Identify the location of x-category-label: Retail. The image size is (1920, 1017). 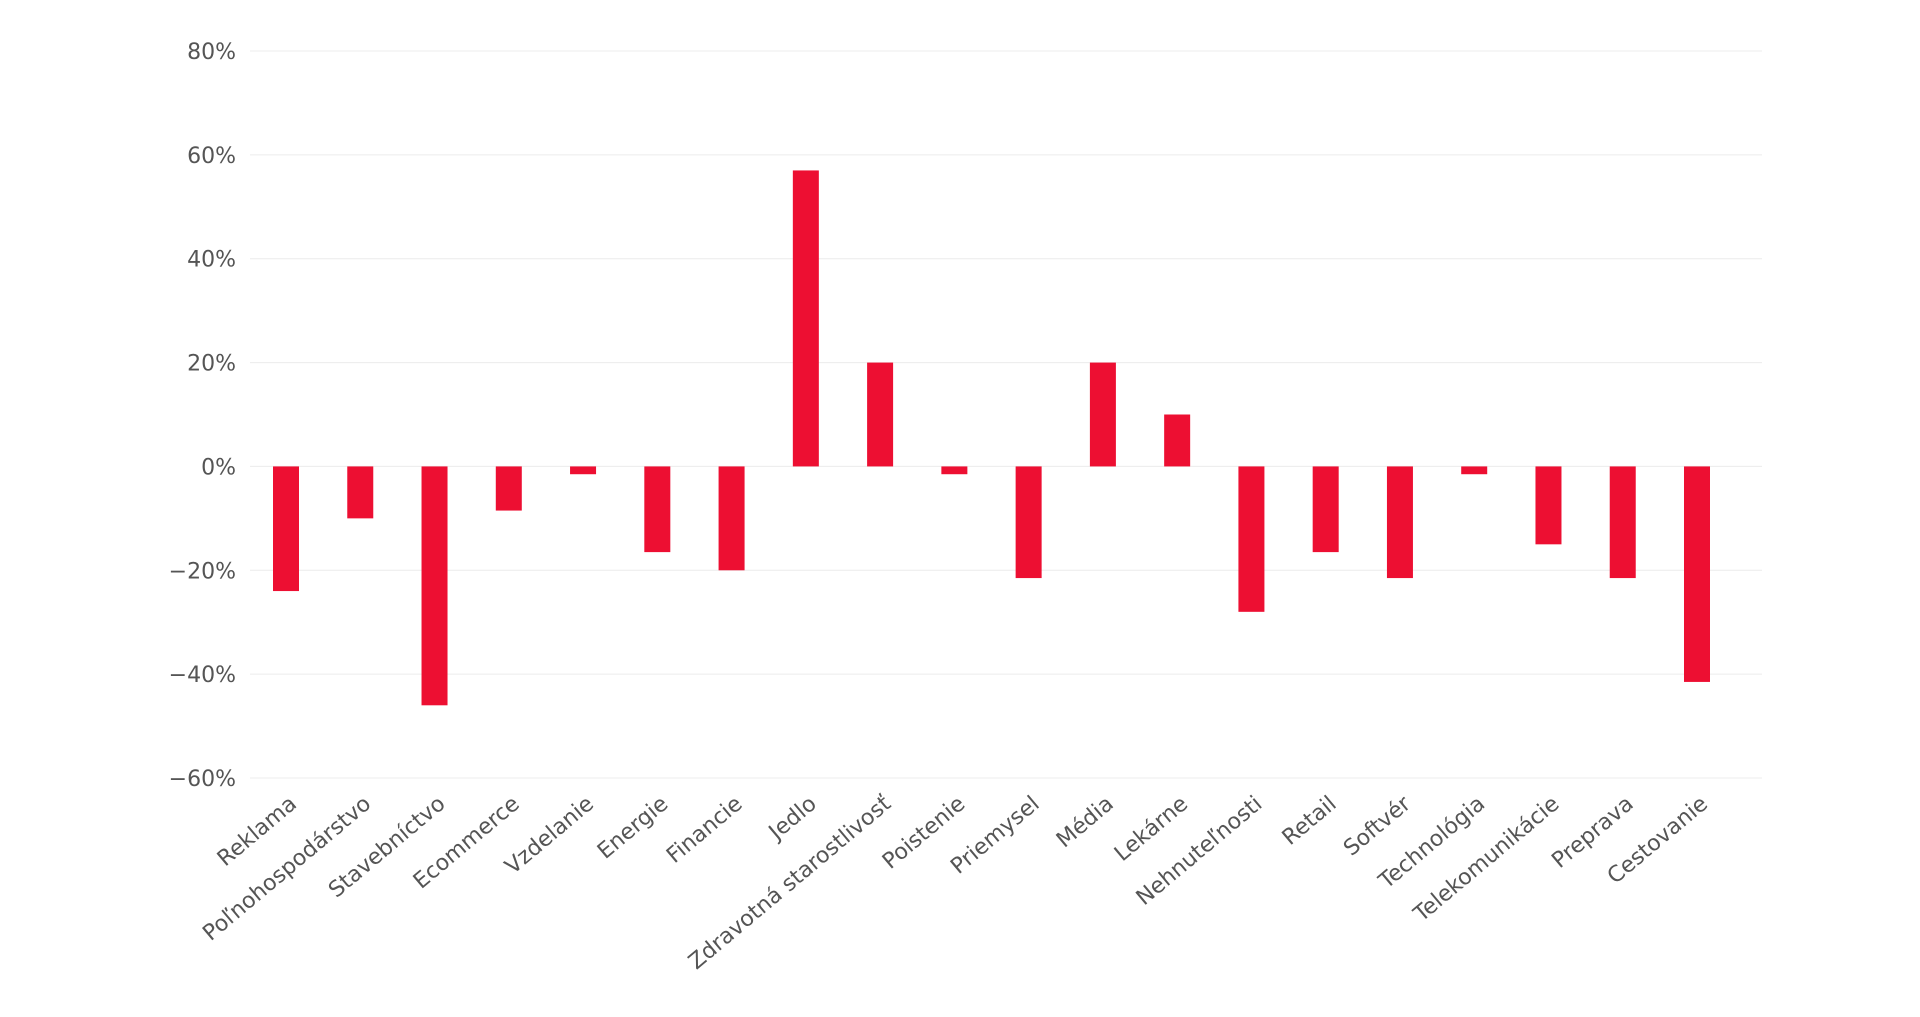
(1310, 820).